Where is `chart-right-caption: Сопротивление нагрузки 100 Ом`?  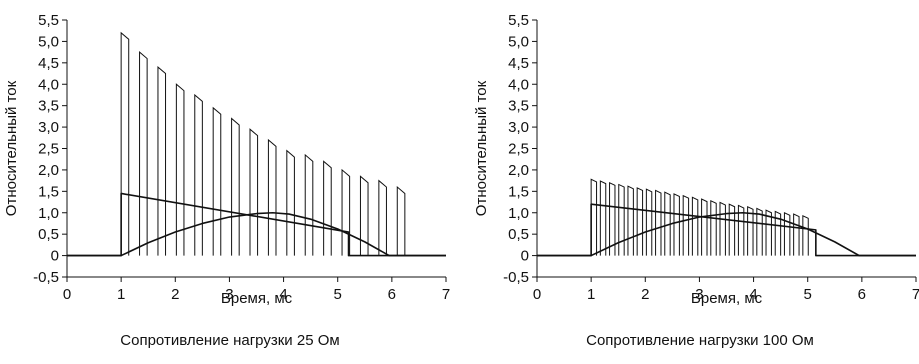 chart-right-caption: Сопротивление нагрузки 100 Ом is located at coordinates (700, 340).